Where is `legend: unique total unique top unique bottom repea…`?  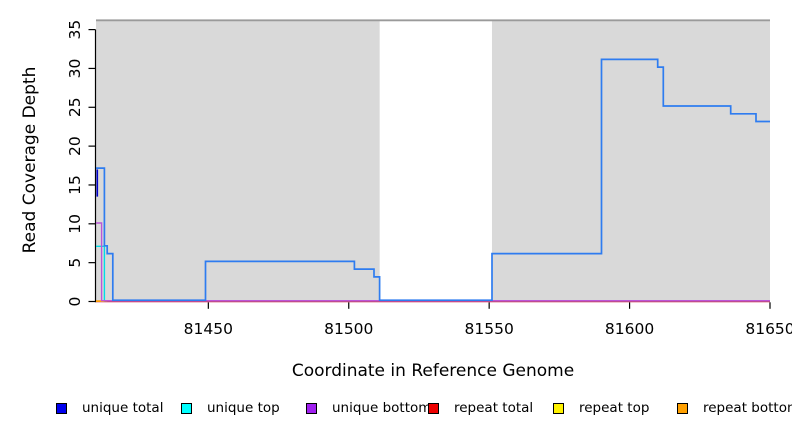
legend: unique total unique top unique bottom repea… is located at coordinates (396, 410).